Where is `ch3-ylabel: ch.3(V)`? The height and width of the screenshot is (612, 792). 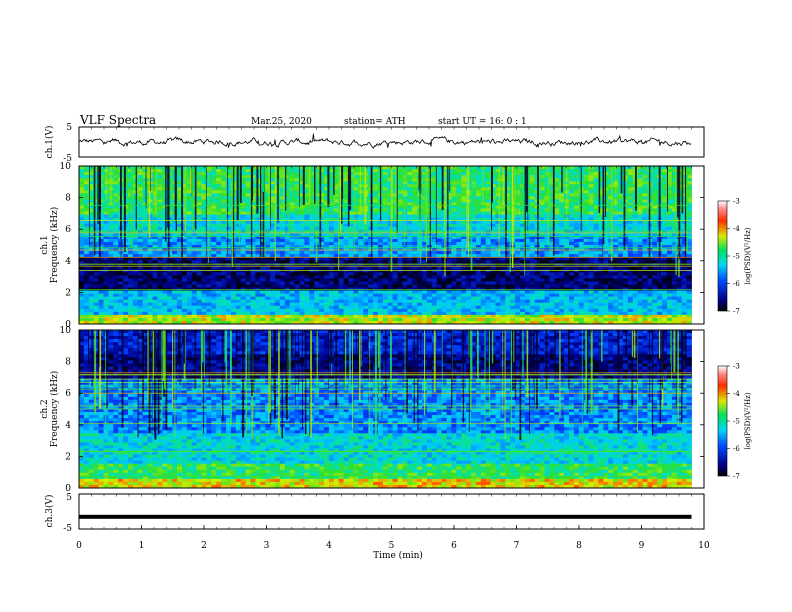
ch3-ylabel: ch.3(V) is located at coordinates (49, 511).